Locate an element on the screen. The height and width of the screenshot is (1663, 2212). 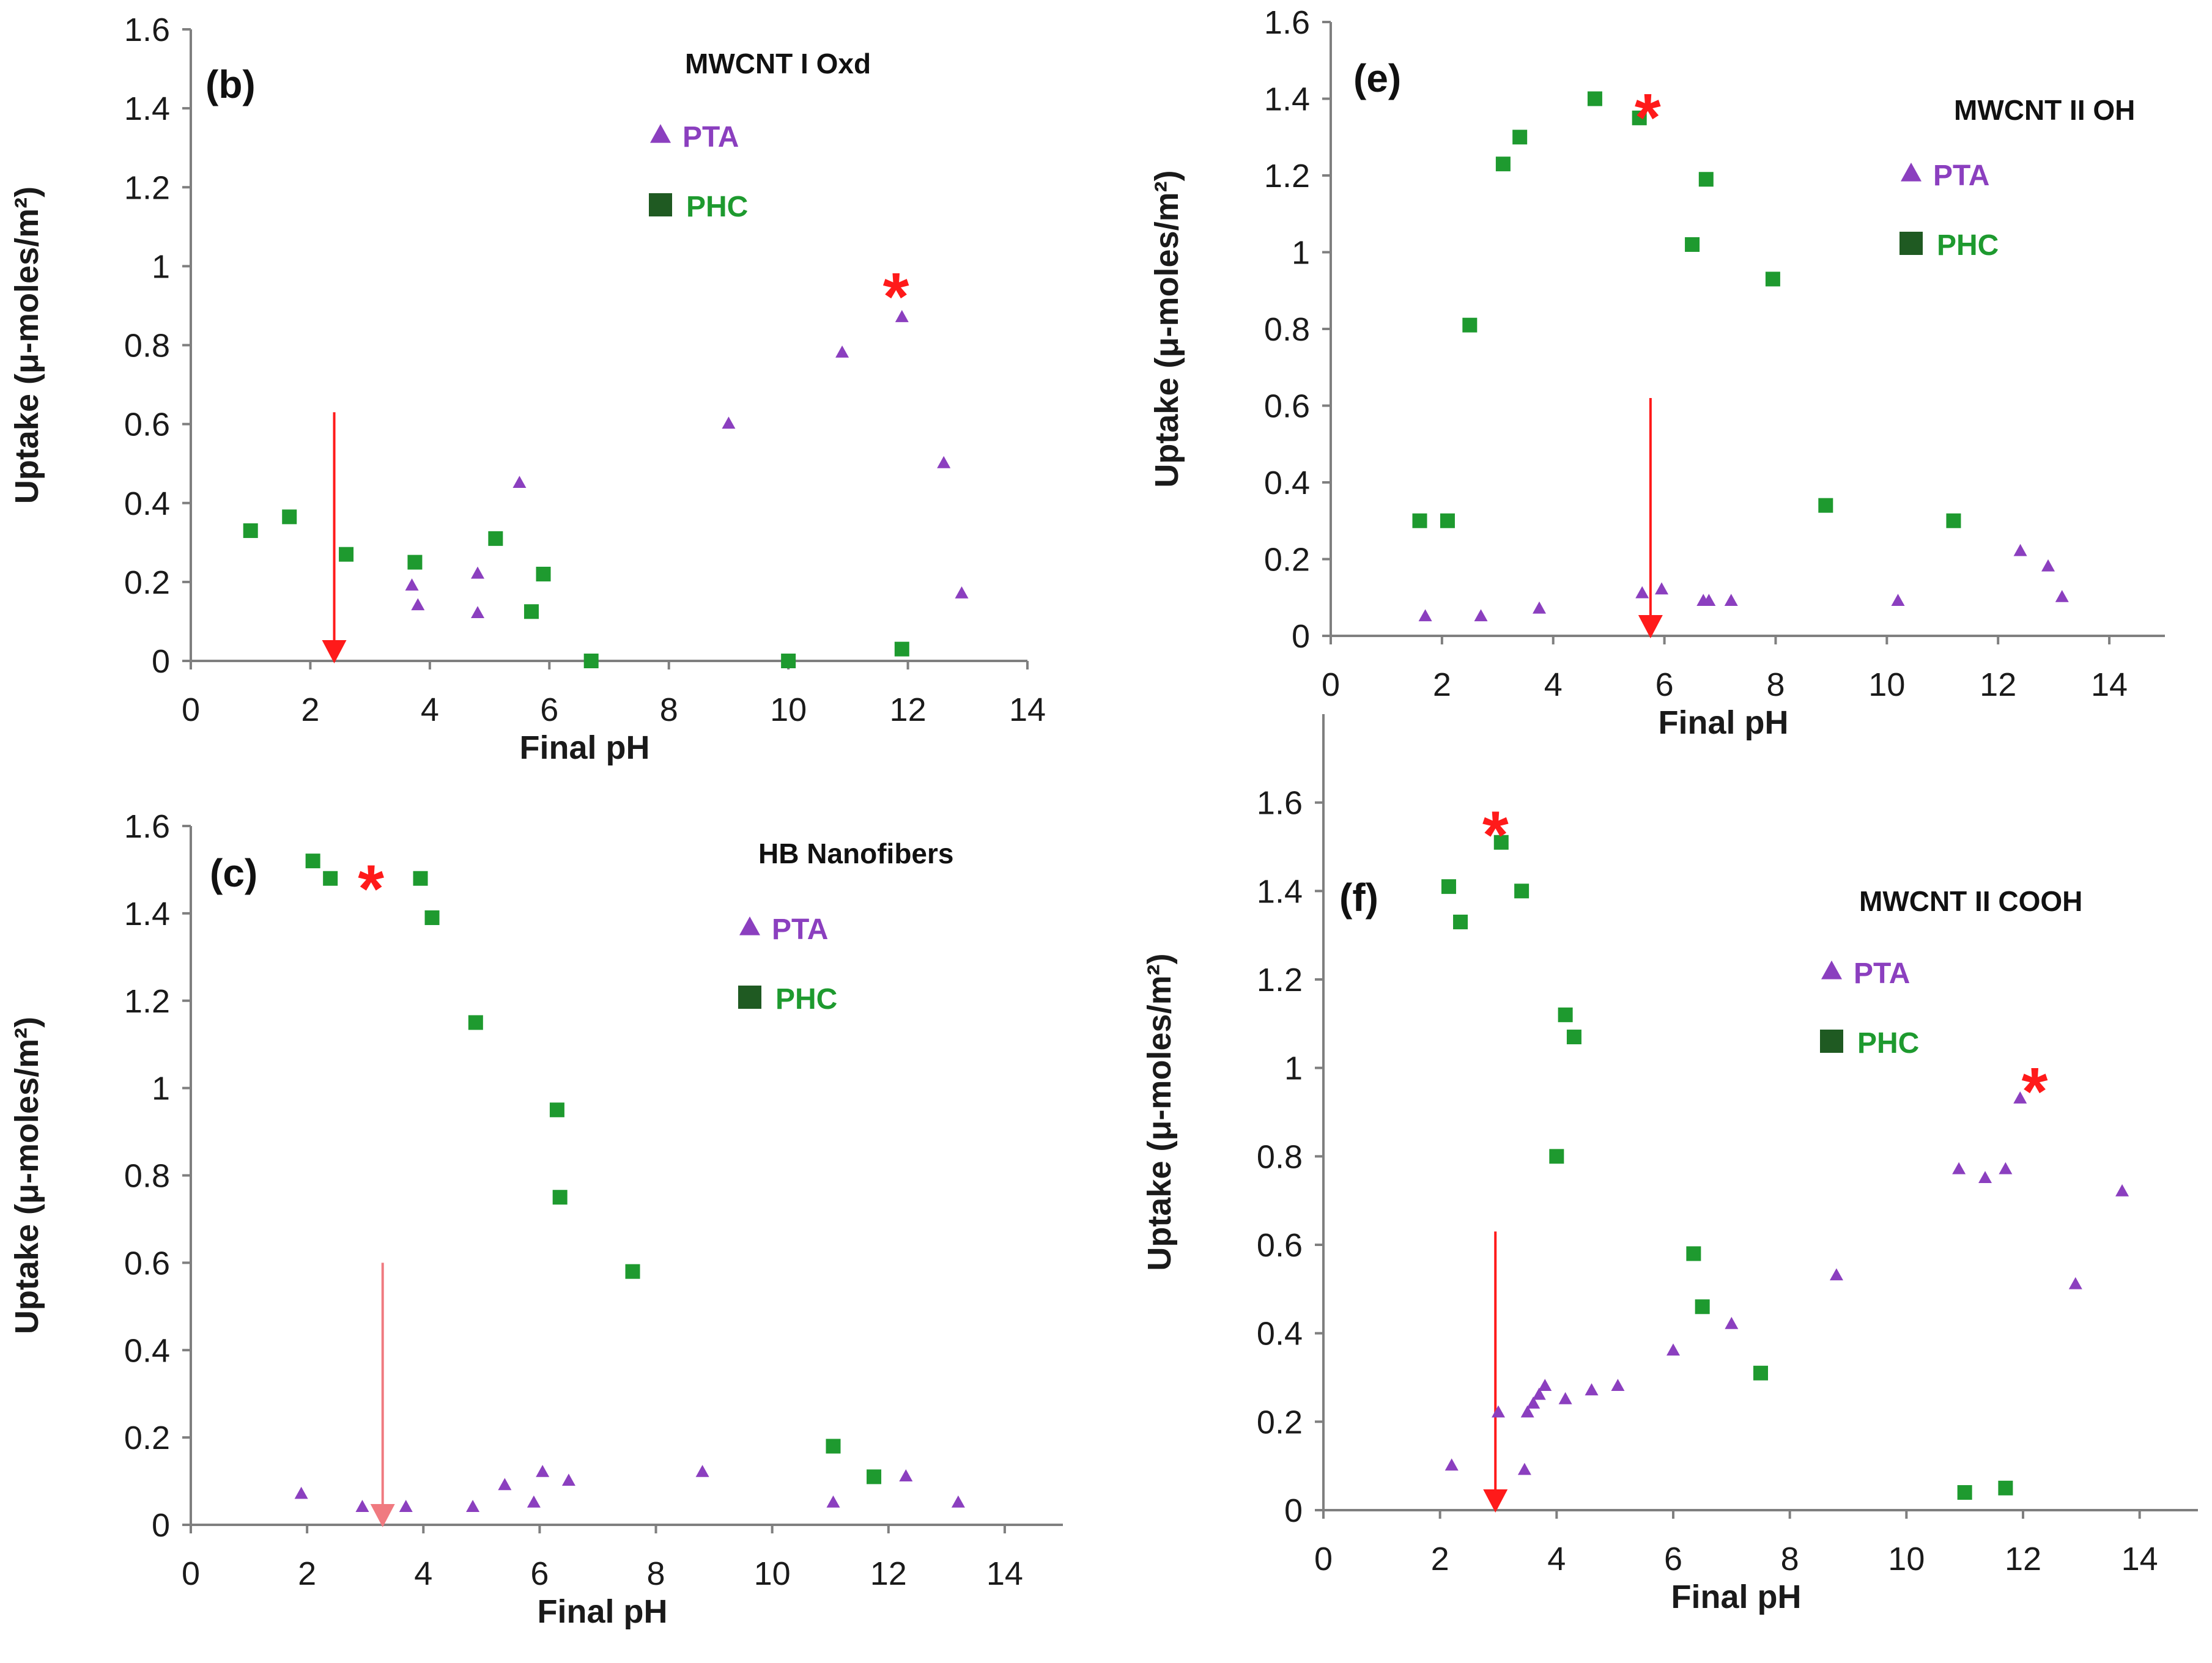
legend-phc-label: PHC is located at coordinates (806, 1000).